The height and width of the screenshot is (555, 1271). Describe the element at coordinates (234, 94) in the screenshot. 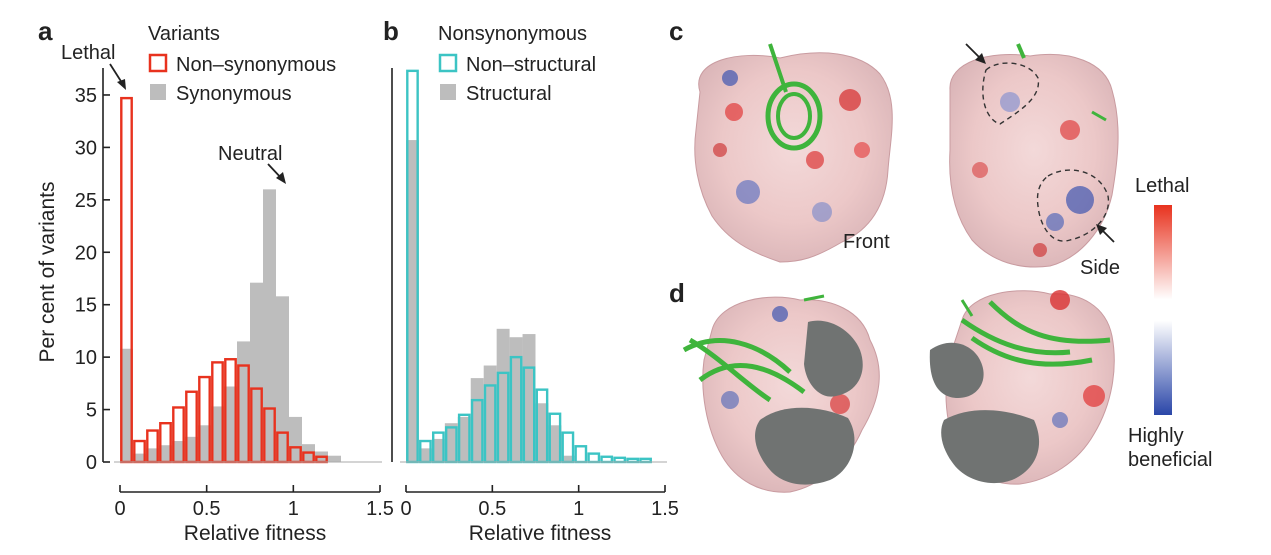

I see `chart-a-legend-label-syn: Synonymous` at that location.